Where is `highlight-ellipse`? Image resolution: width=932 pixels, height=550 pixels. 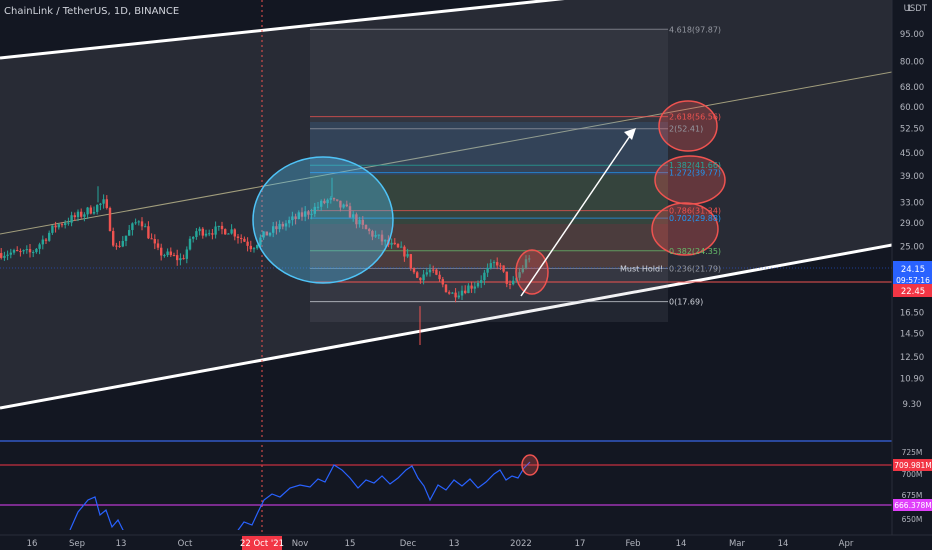
highlight-ellipse is located at coordinates (323, 220).